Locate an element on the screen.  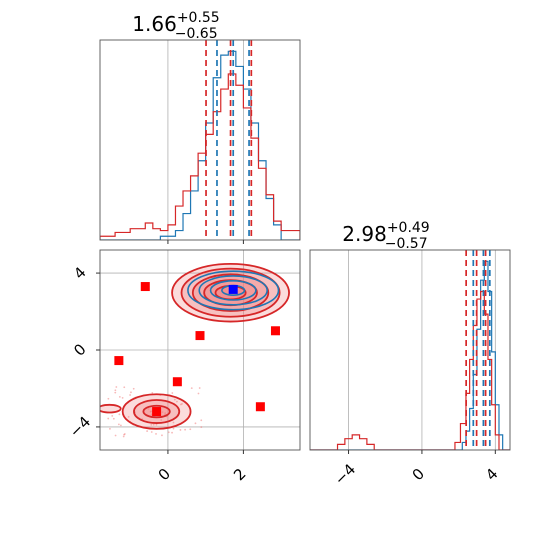
hx2-title-sup: +0.49 is located at coordinates (408, 228).